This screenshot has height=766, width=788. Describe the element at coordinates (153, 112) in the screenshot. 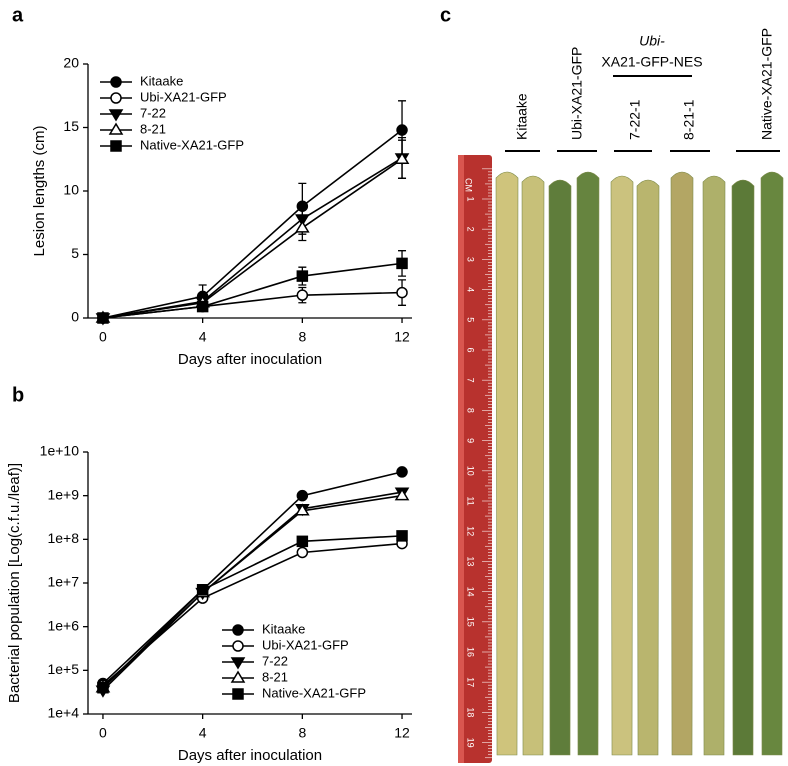

I see `legend-label: 7-22` at that location.